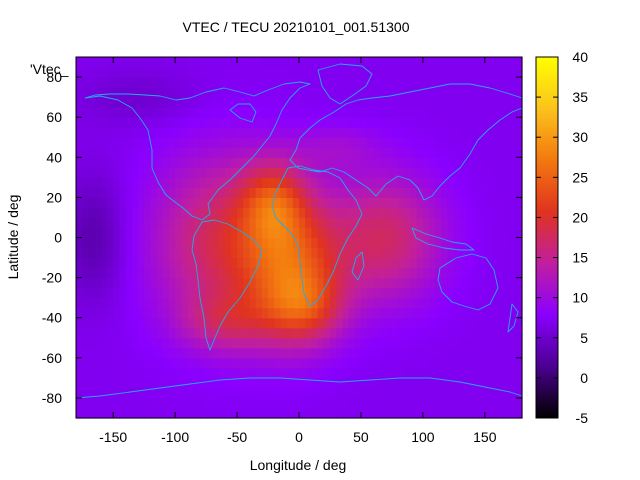 Image resolution: width=640 pixels, height=480 pixels. What do you see at coordinates (299, 398) in the screenshot?
I see `coast-antarctica` at bounding box center [299, 398].